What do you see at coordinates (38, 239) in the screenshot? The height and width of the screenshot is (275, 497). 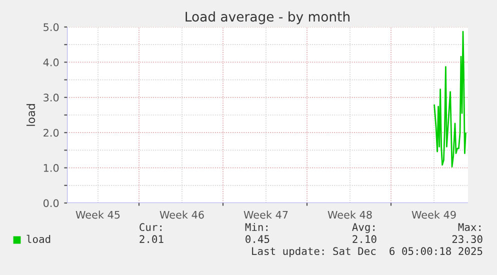 I see `legend-label: load` at bounding box center [38, 239].